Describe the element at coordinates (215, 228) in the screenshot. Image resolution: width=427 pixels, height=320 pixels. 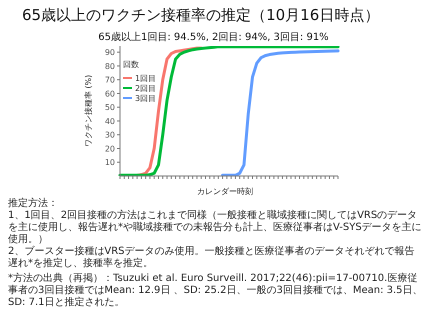
I see `text: 1、1回目、2回目接種の方法はこれまで同様（一般接種と職域接種に関してはVRSのデータを主に使用し、報告遅れ*や職域接種での未報告分も計上、医療従事者はV-SYSデータを主に使用。）` at that location.